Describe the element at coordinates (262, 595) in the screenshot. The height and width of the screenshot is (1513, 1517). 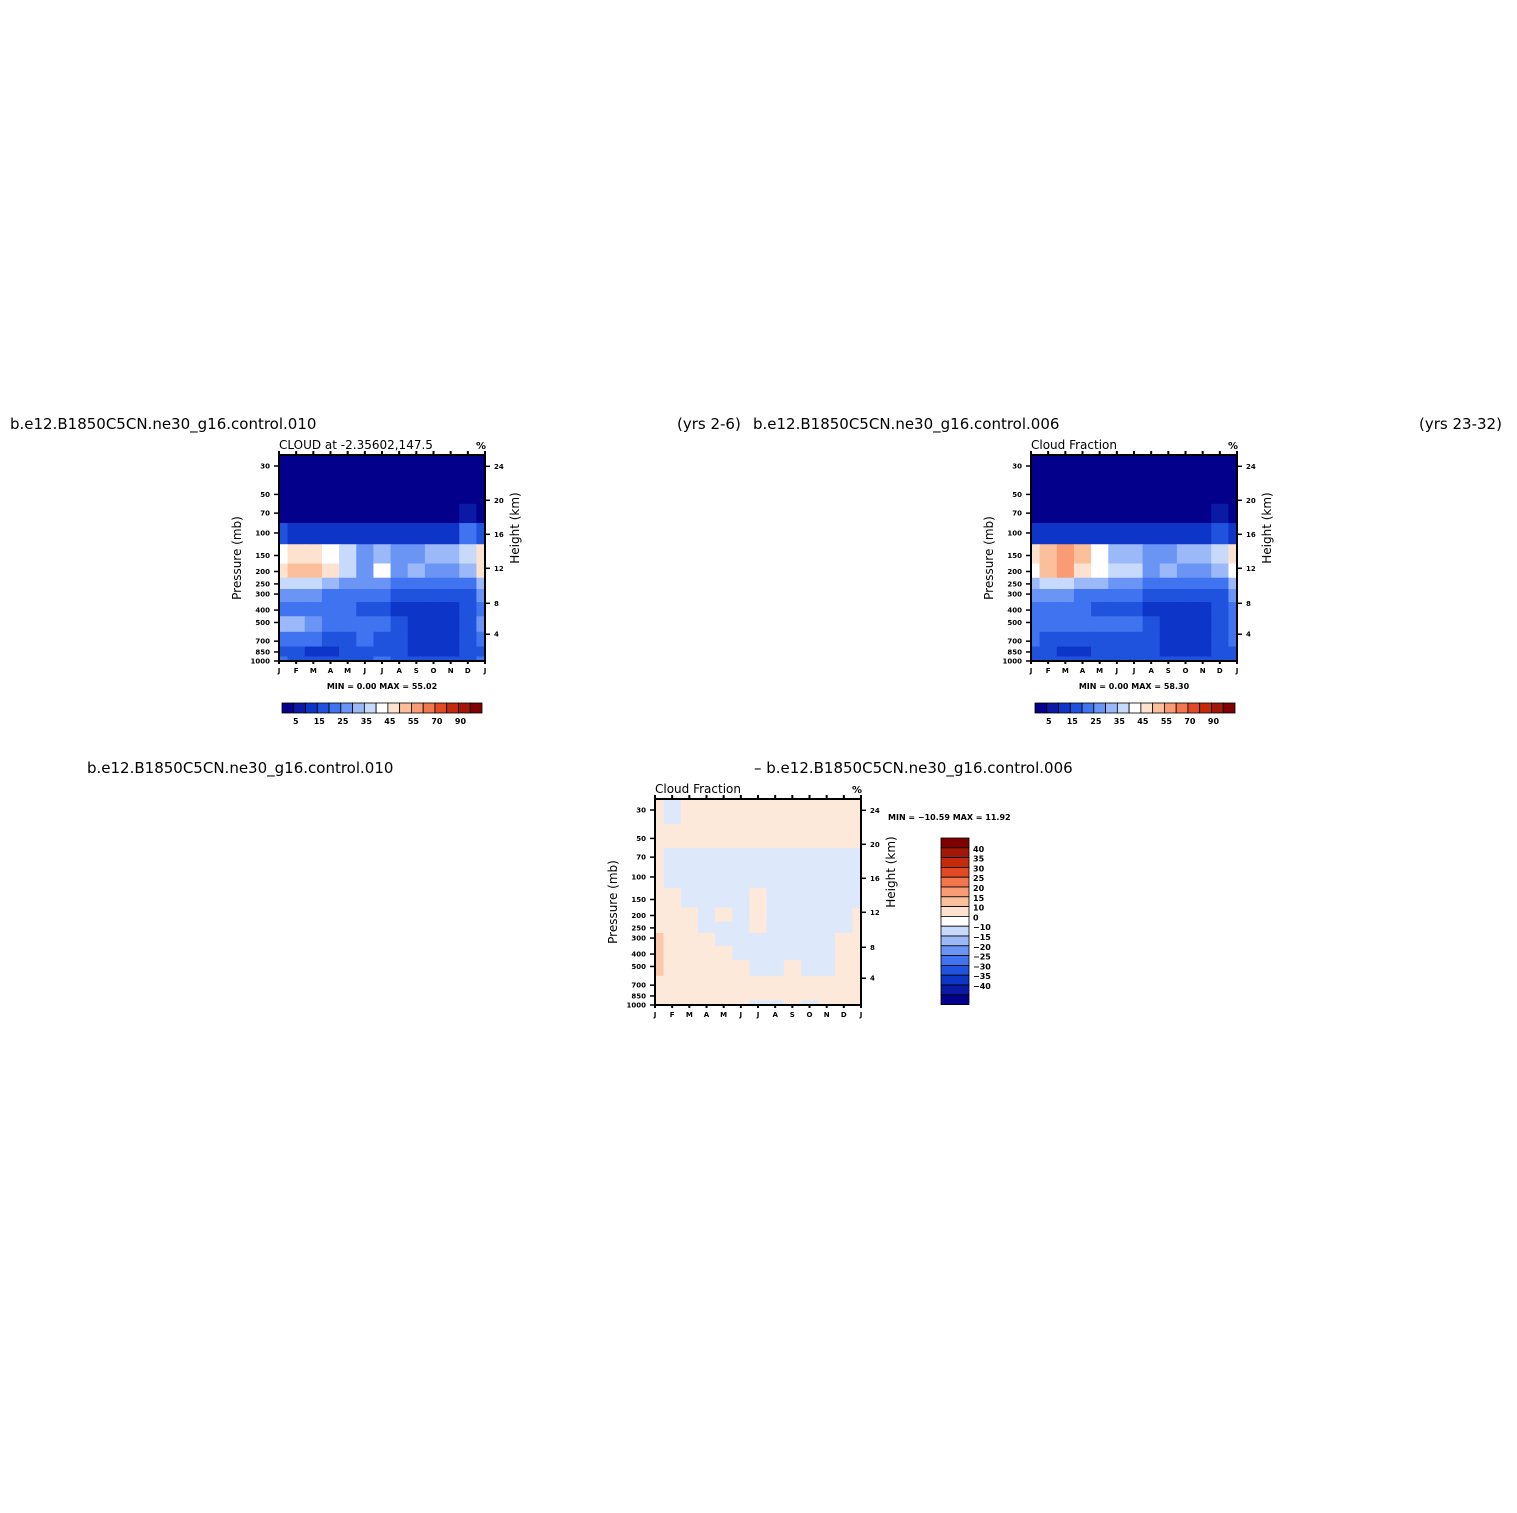
I see `panel1-ytick-label: 300` at that location.